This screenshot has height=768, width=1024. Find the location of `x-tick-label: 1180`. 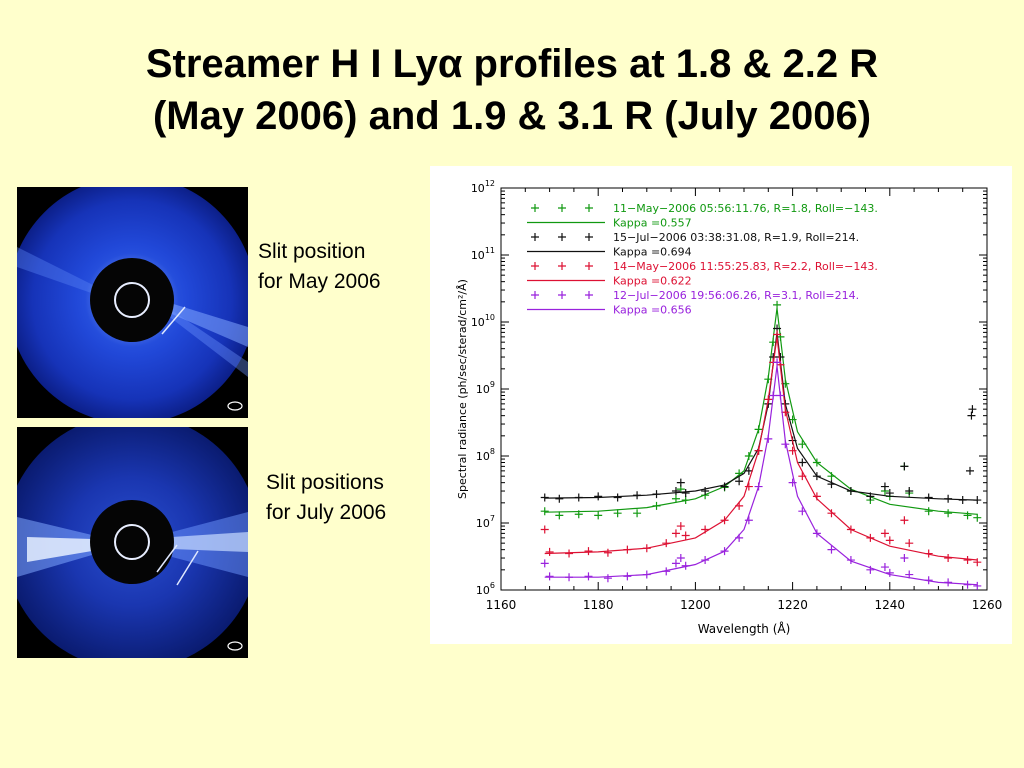

x-tick-label: 1180 is located at coordinates (598, 605).